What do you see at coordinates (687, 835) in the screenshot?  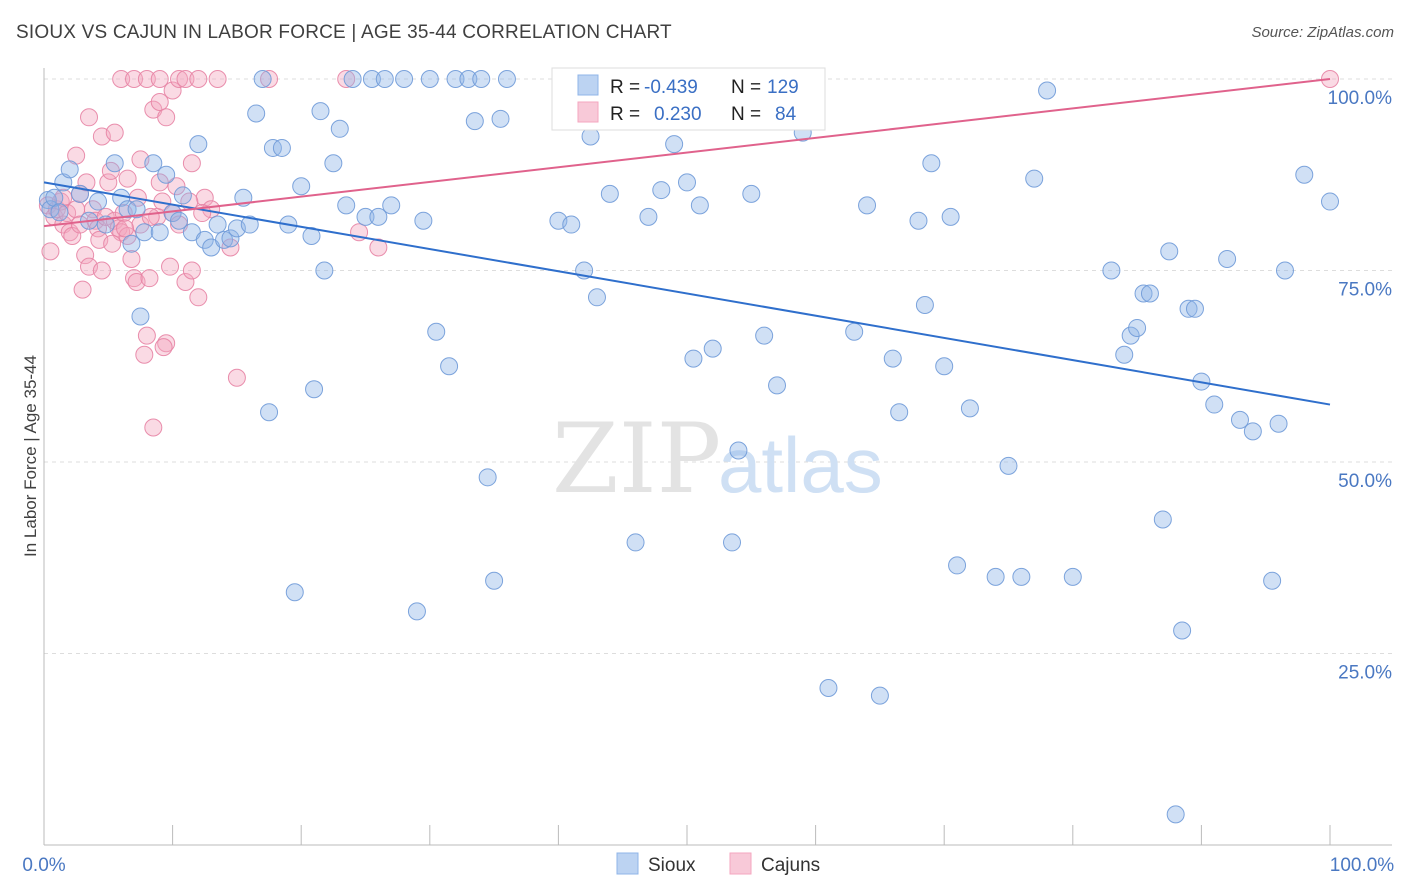 I see `x-tick-marks` at bounding box center [687, 835].